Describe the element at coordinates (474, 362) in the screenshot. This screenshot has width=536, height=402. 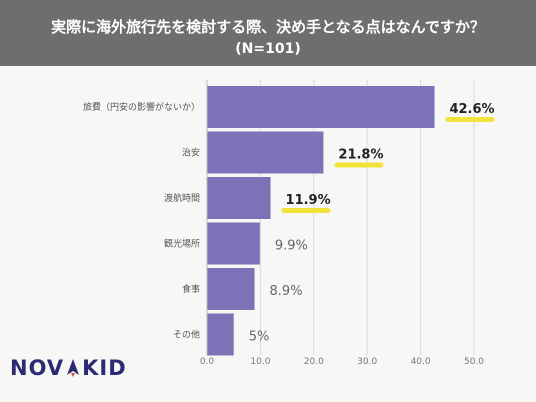
I see `x-tick-label: 50.0` at that location.